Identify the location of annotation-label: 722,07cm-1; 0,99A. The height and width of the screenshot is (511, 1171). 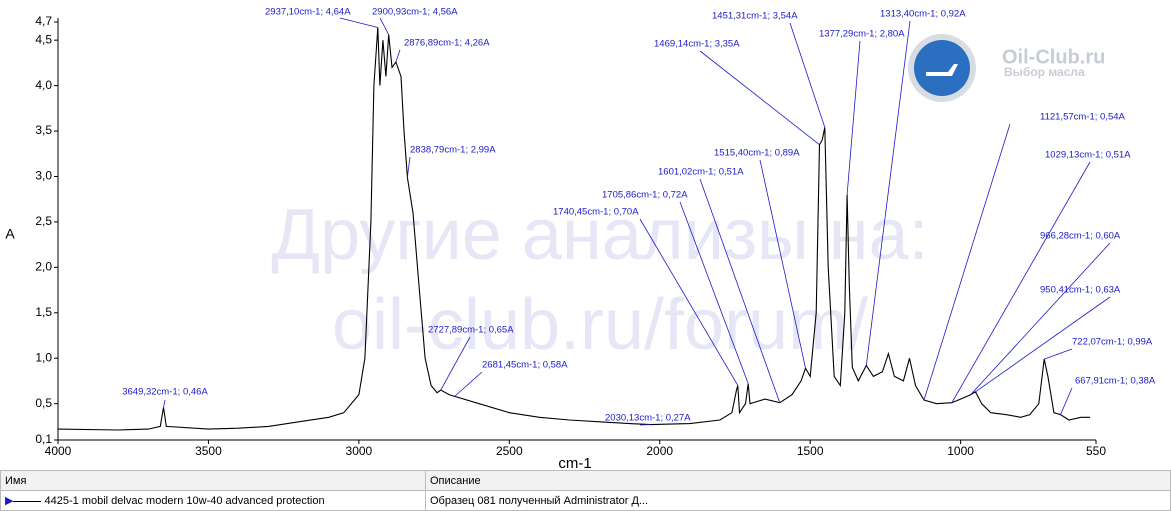
(1112, 342).